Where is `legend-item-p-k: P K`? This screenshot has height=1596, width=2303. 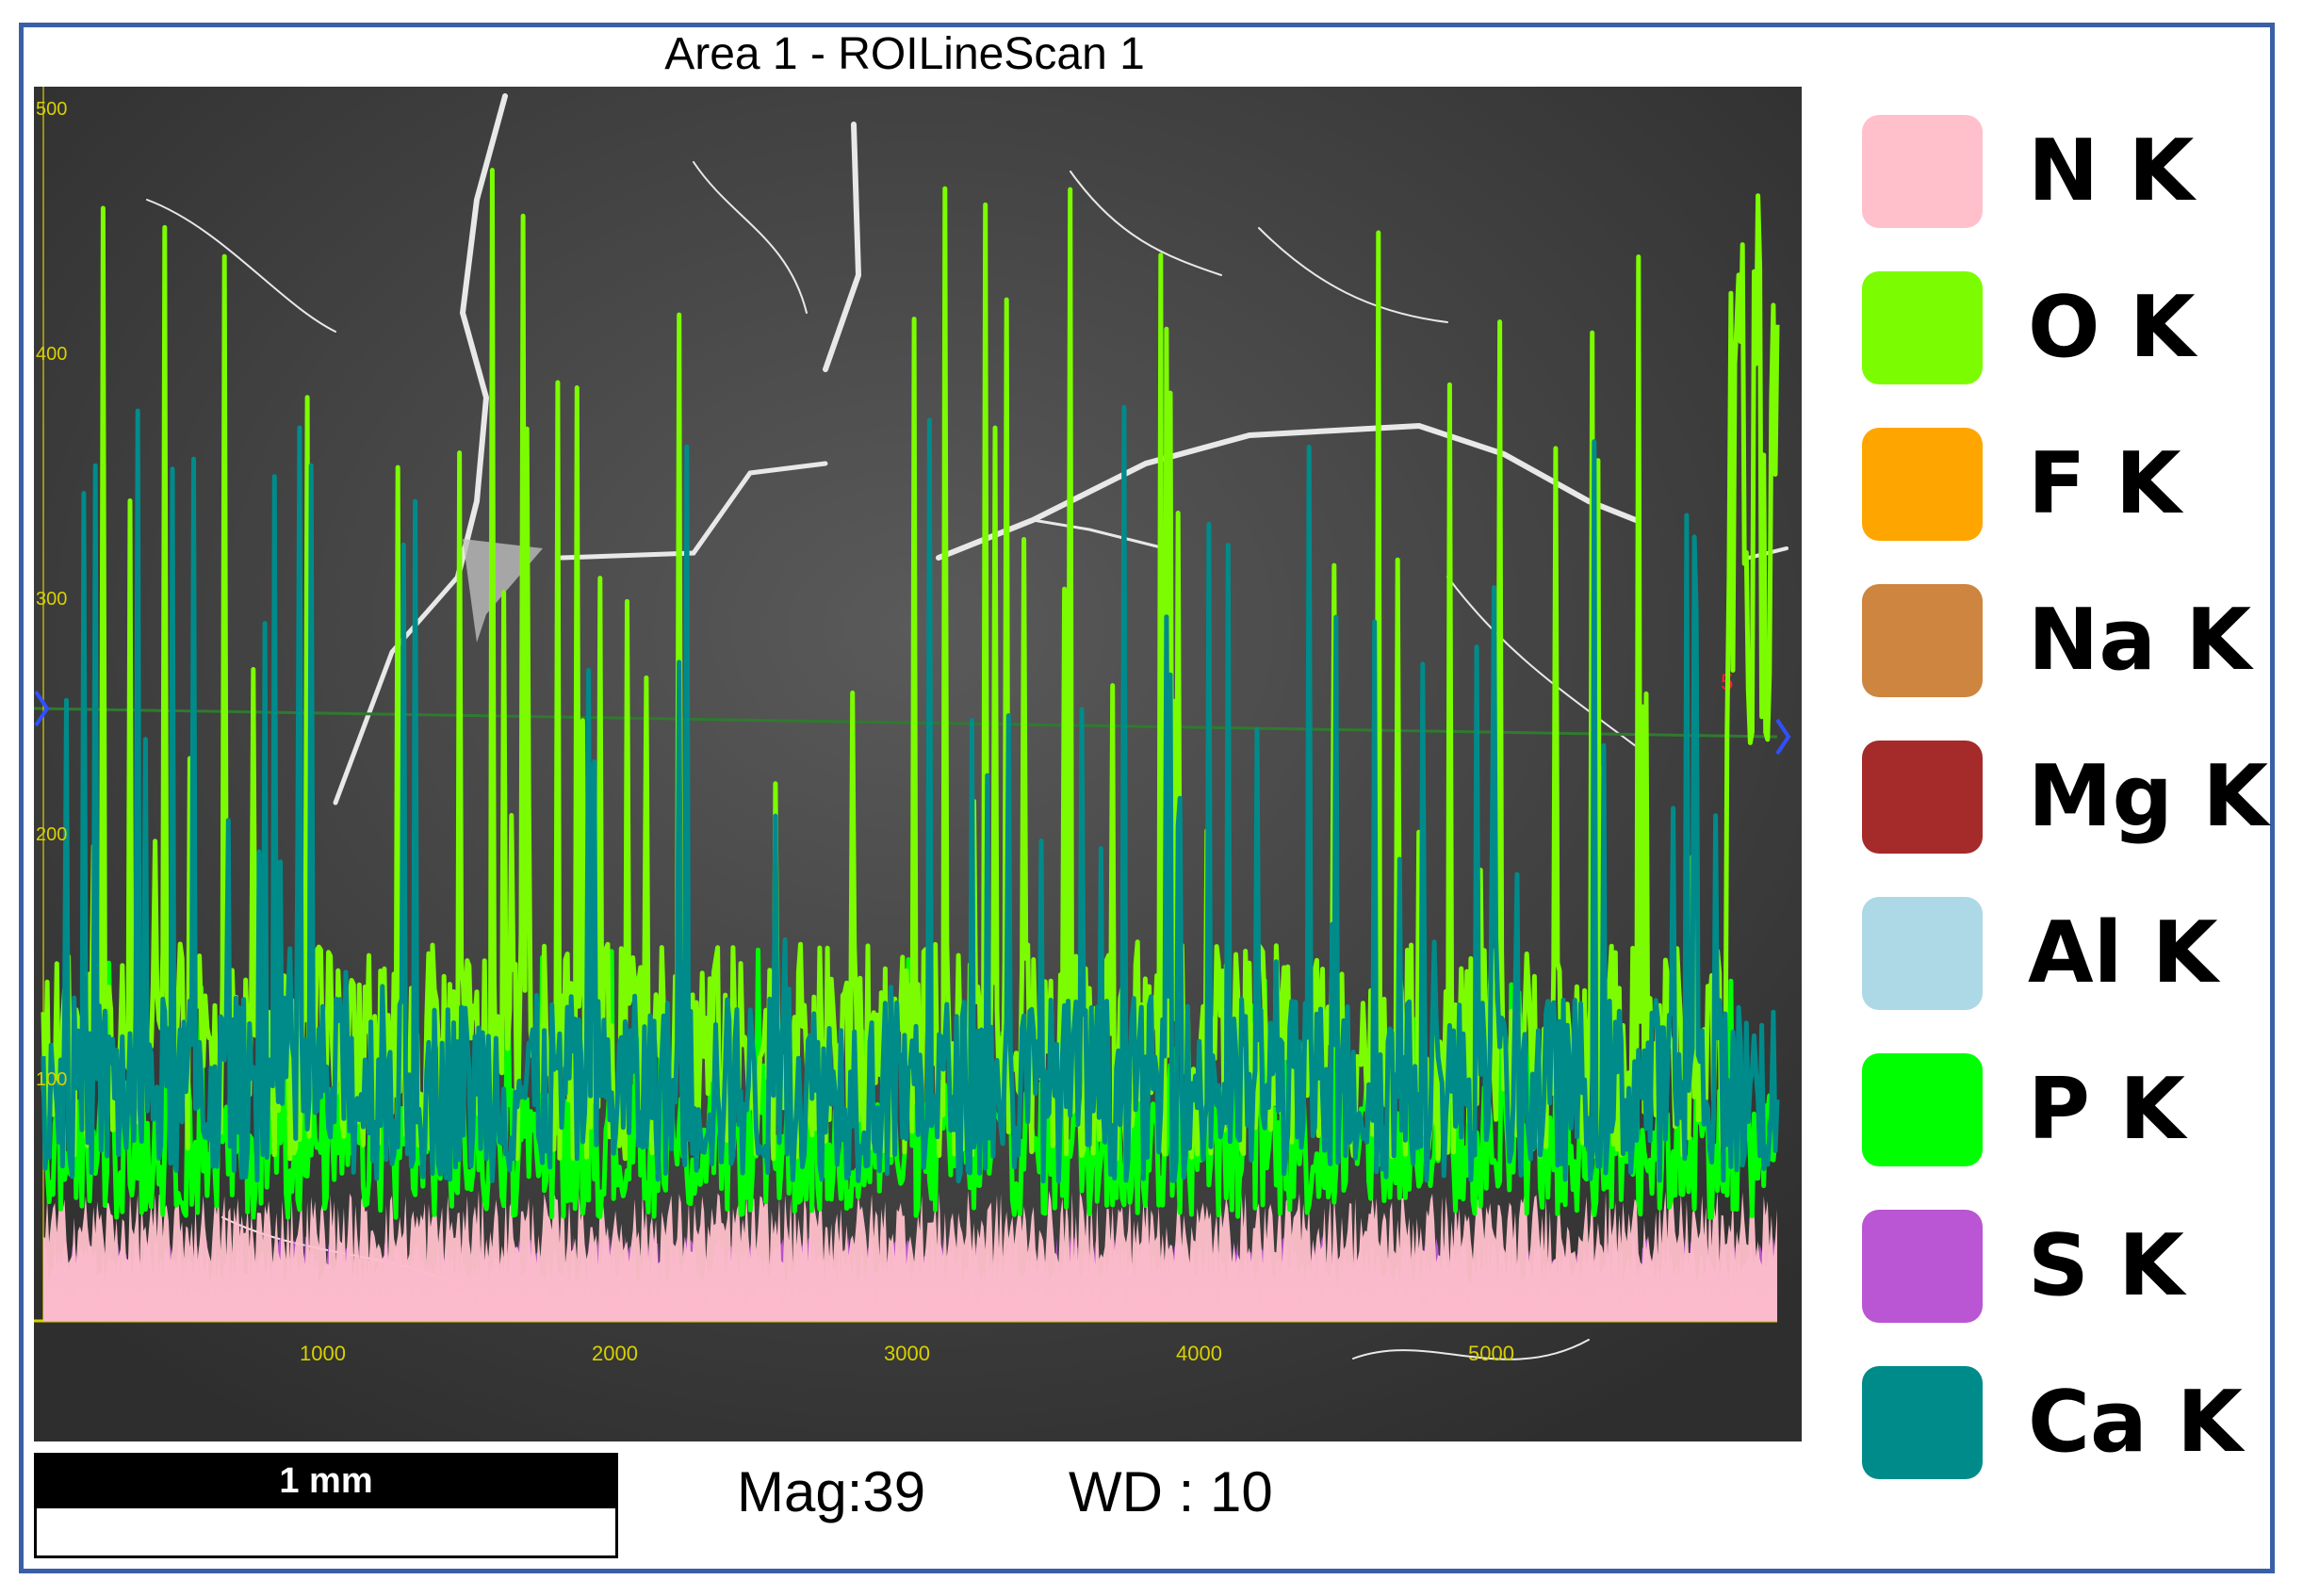 legend-item-p-k: P K is located at coordinates (2069, 1108).